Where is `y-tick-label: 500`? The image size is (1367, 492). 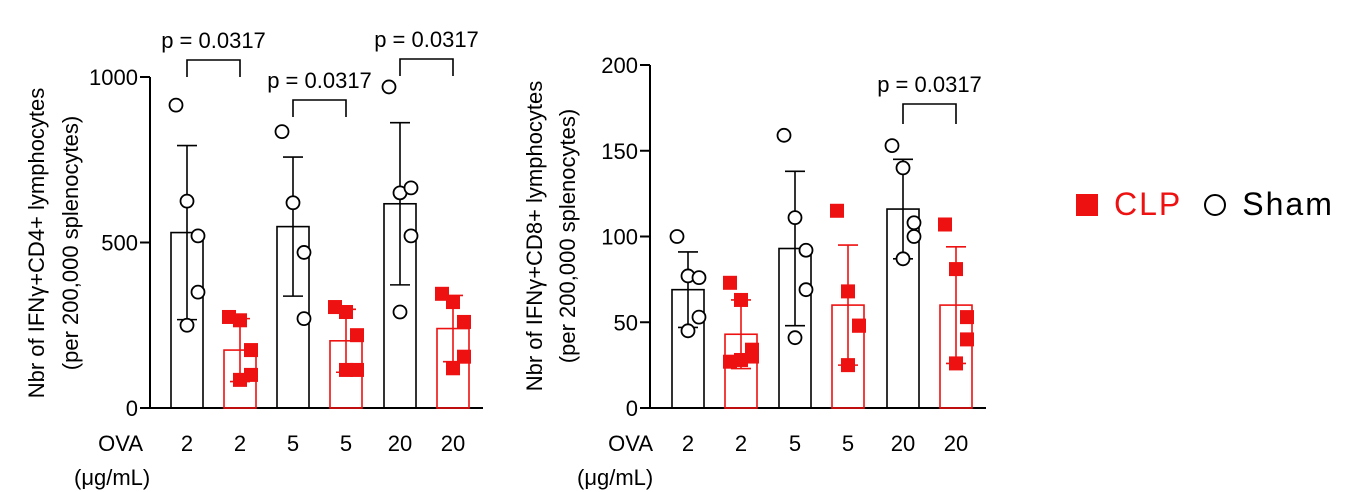 y-tick-label: 500 is located at coordinates (119, 243).